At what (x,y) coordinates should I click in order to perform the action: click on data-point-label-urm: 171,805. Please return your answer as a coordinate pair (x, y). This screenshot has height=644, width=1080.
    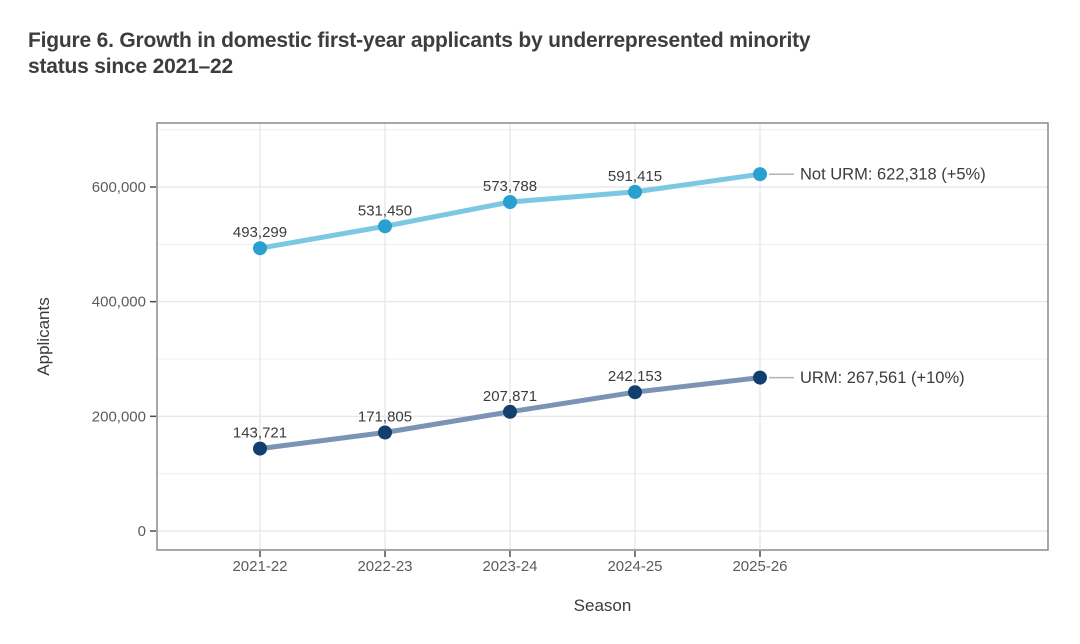
    Looking at the image, I should click on (385, 417).